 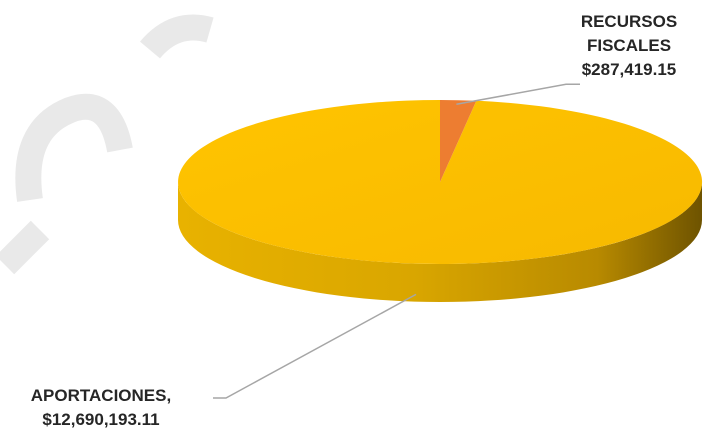 I want to click on leader-line-recursos-fiscales, so click(x=518, y=94).